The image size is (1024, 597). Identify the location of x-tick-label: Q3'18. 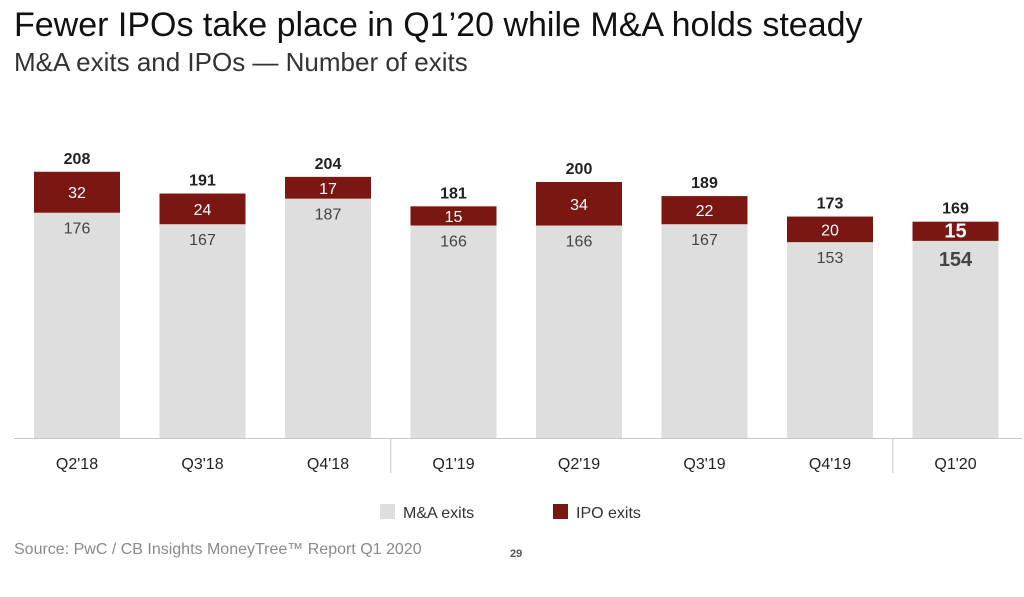
(202, 464).